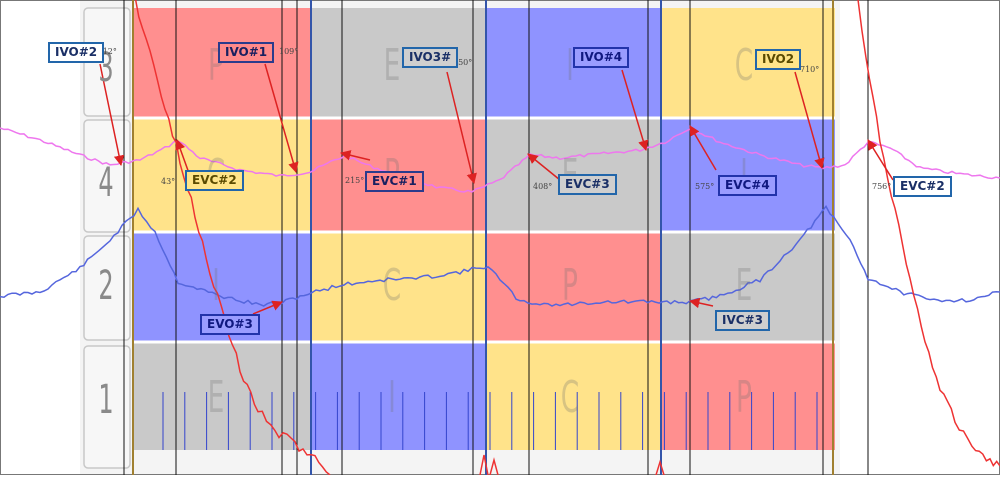 This screenshot has width=1000, height=479. I want to click on degree-label: 215°, so click(355, 180).